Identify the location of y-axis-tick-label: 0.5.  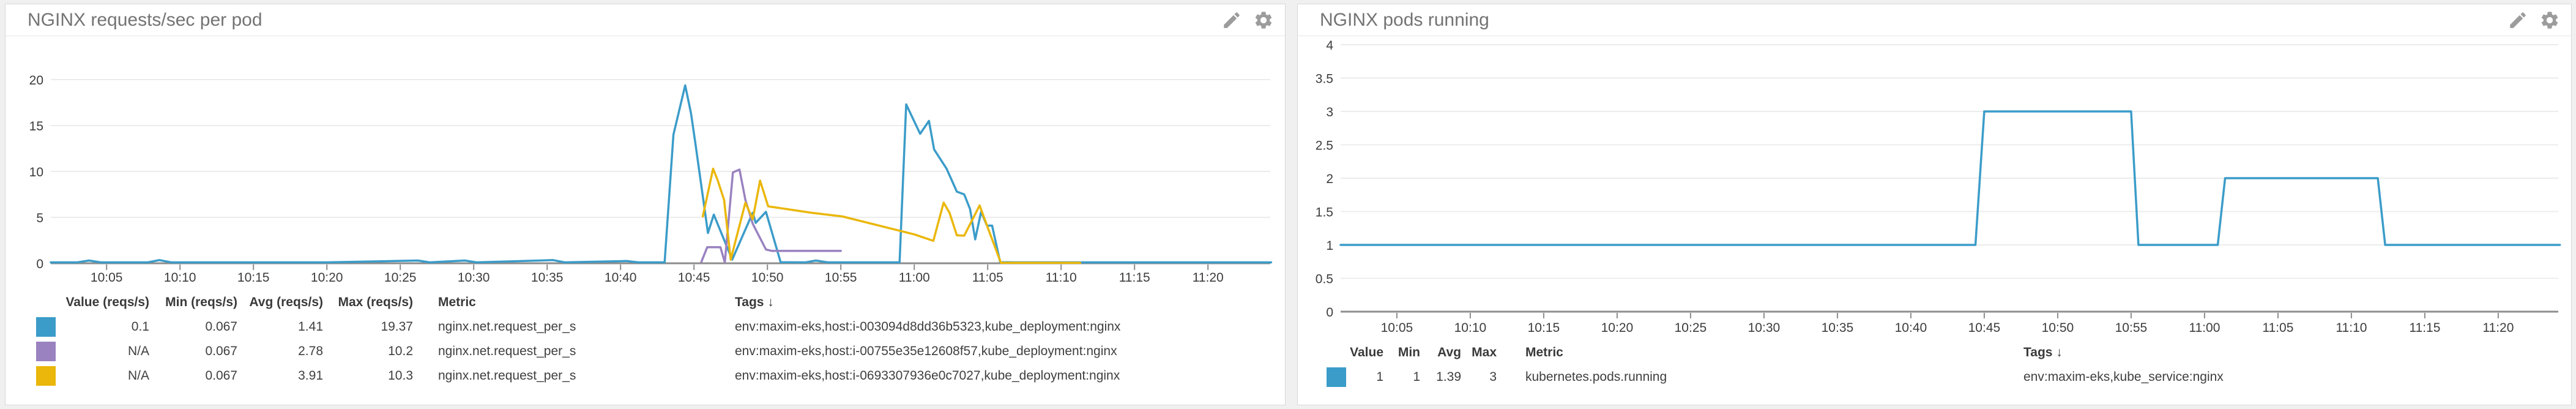
(1324, 279).